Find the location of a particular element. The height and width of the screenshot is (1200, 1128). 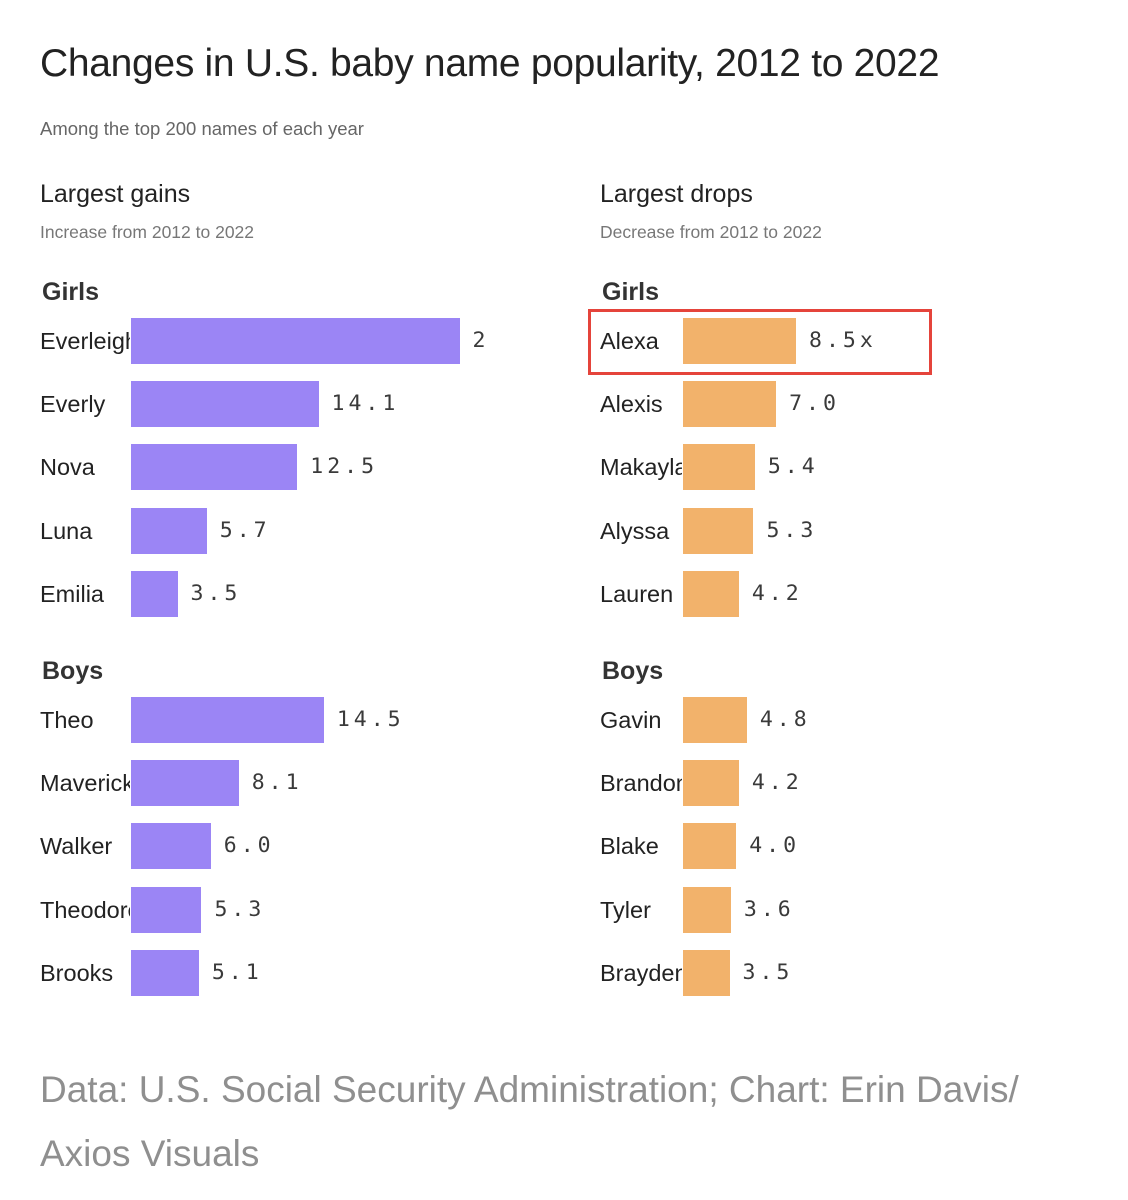

bar-row: Everleigh 24.7 is located at coordinates (265, 341).